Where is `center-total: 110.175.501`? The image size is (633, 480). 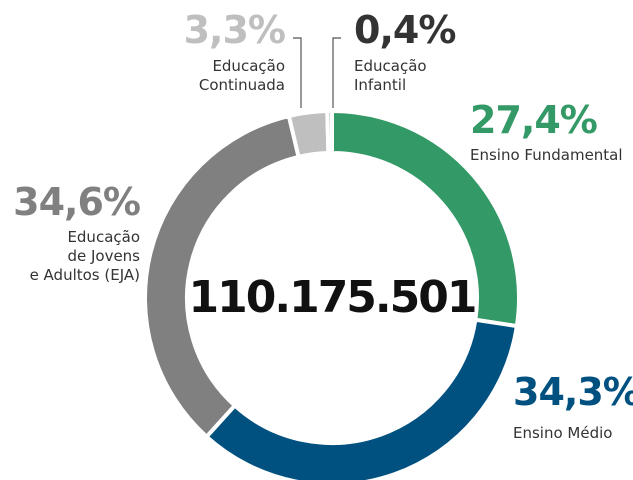 center-total: 110.175.501 is located at coordinates (333, 297).